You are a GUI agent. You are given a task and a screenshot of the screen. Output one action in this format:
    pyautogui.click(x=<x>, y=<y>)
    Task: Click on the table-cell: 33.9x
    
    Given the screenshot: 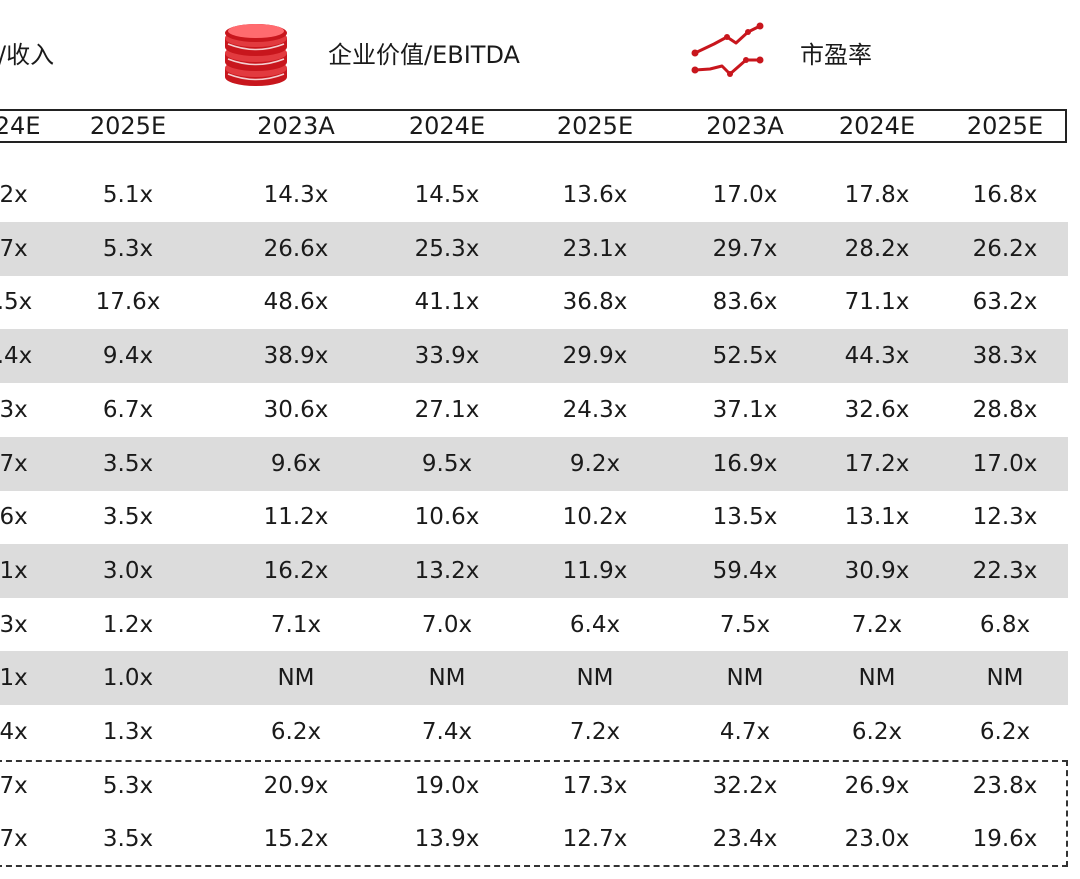 What is the action you would take?
    pyautogui.click(x=447, y=356)
    